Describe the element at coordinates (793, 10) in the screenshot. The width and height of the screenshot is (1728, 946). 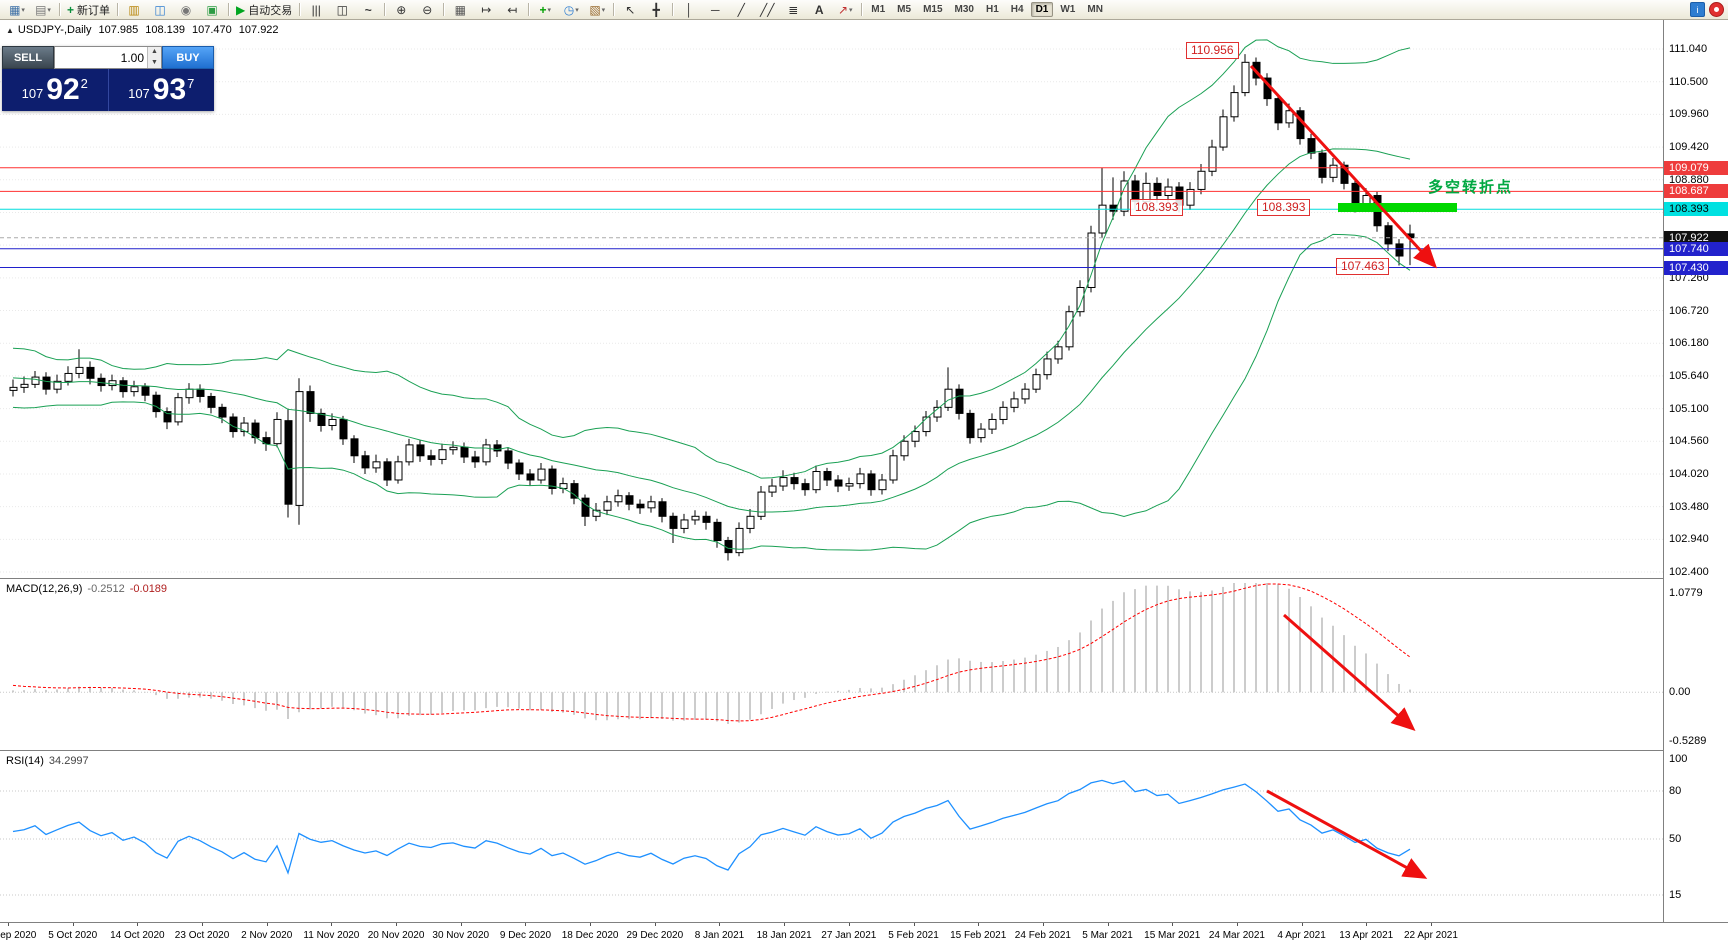
I see `fibonacci-icon: ≣` at that location.